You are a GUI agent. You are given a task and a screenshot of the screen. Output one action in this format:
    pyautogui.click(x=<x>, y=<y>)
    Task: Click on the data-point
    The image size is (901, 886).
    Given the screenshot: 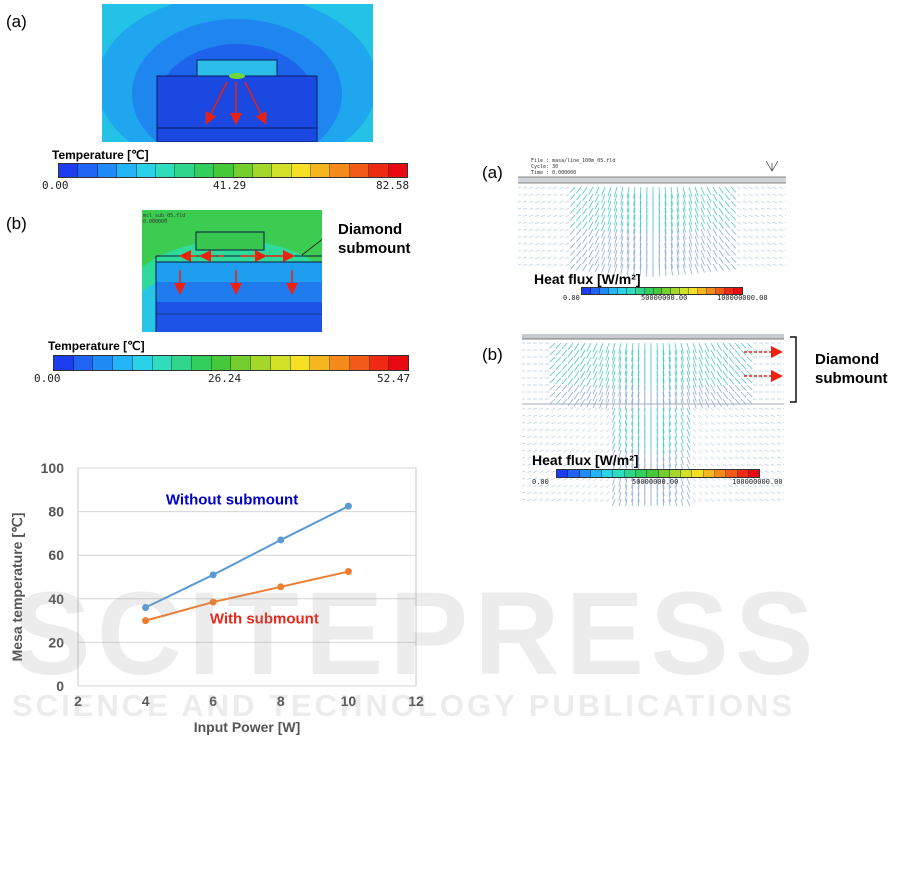 What is the action you would take?
    pyautogui.click(x=146, y=621)
    